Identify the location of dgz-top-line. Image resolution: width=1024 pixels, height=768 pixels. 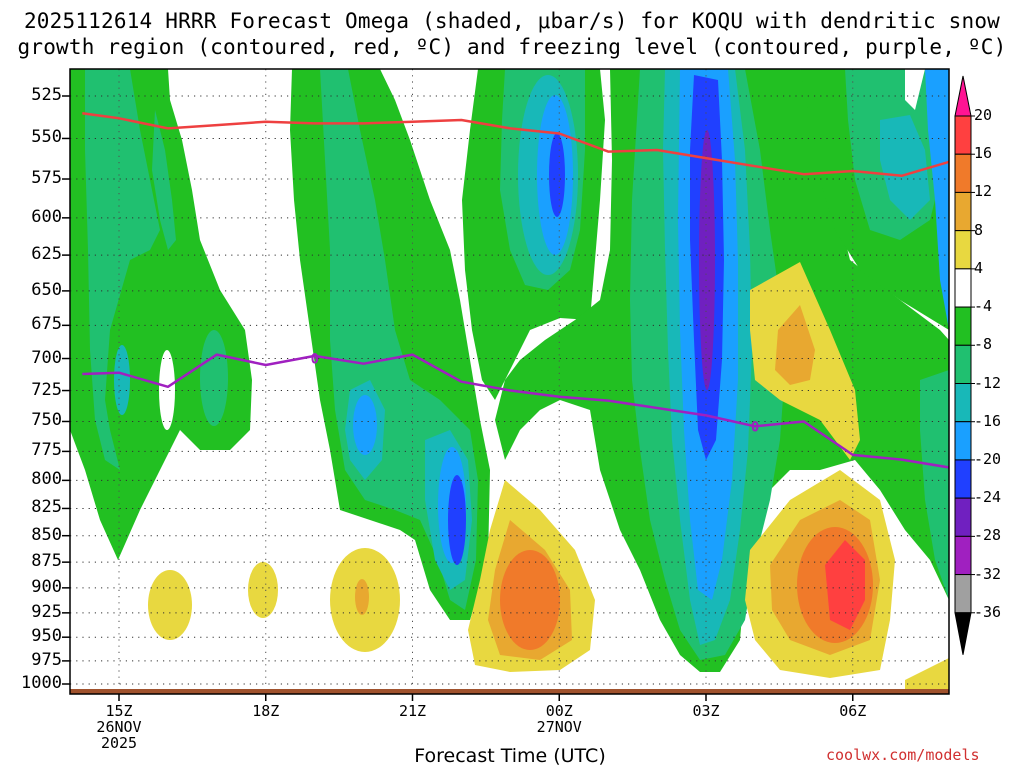
(515, 144).